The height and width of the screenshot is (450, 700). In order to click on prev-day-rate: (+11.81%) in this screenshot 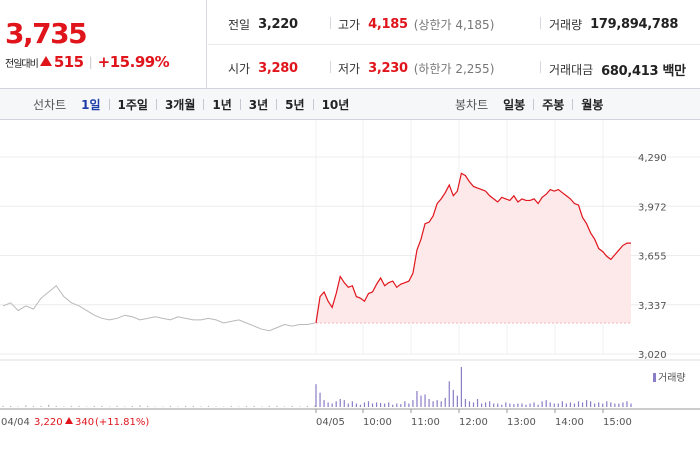, I will do `click(122, 422)`.